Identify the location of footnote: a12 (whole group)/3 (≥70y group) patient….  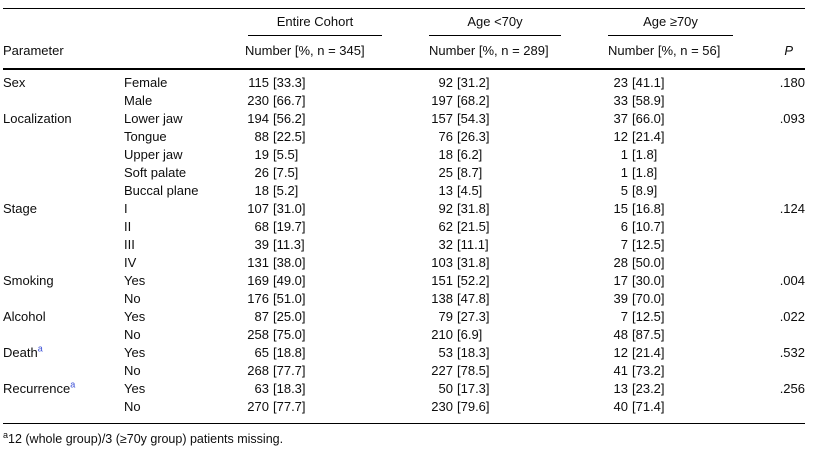
(404, 438).